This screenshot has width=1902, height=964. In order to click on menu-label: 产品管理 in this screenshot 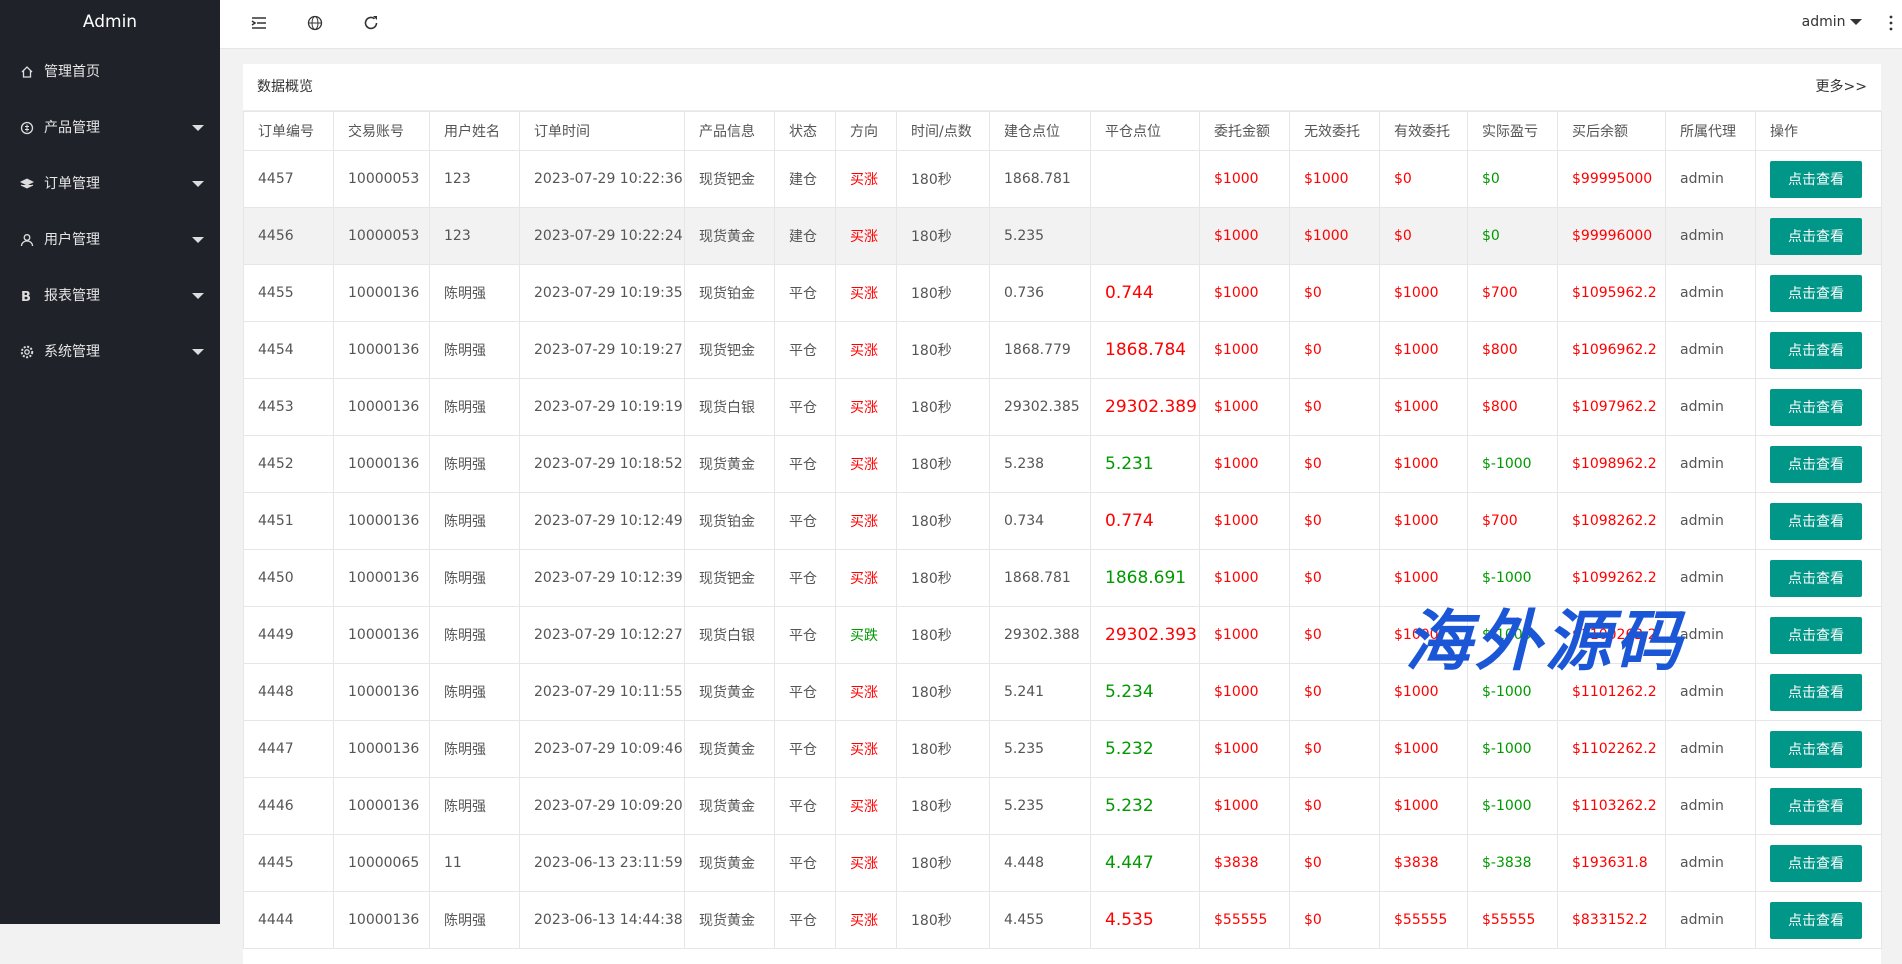, I will do `click(72, 128)`.